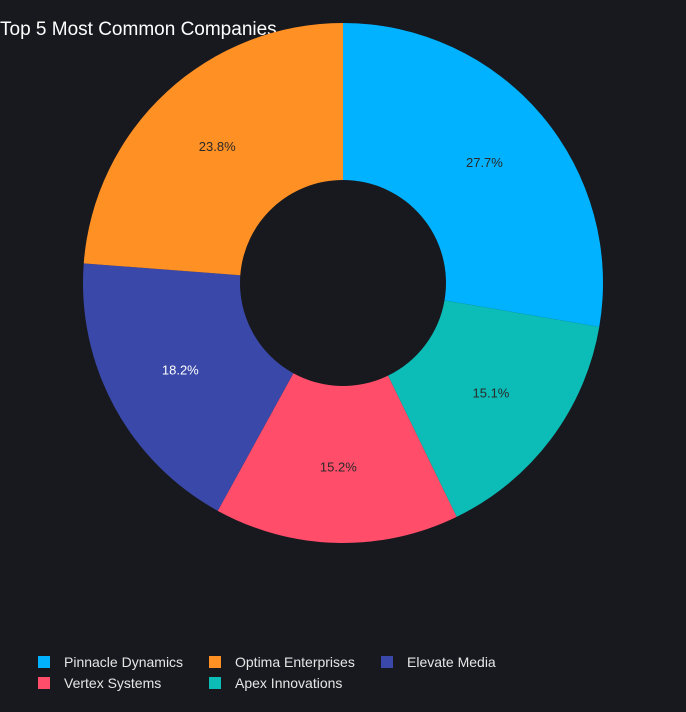 The width and height of the screenshot is (686, 712). Describe the element at coordinates (451, 661) in the screenshot. I see `legend-label: Elevate Media` at that location.